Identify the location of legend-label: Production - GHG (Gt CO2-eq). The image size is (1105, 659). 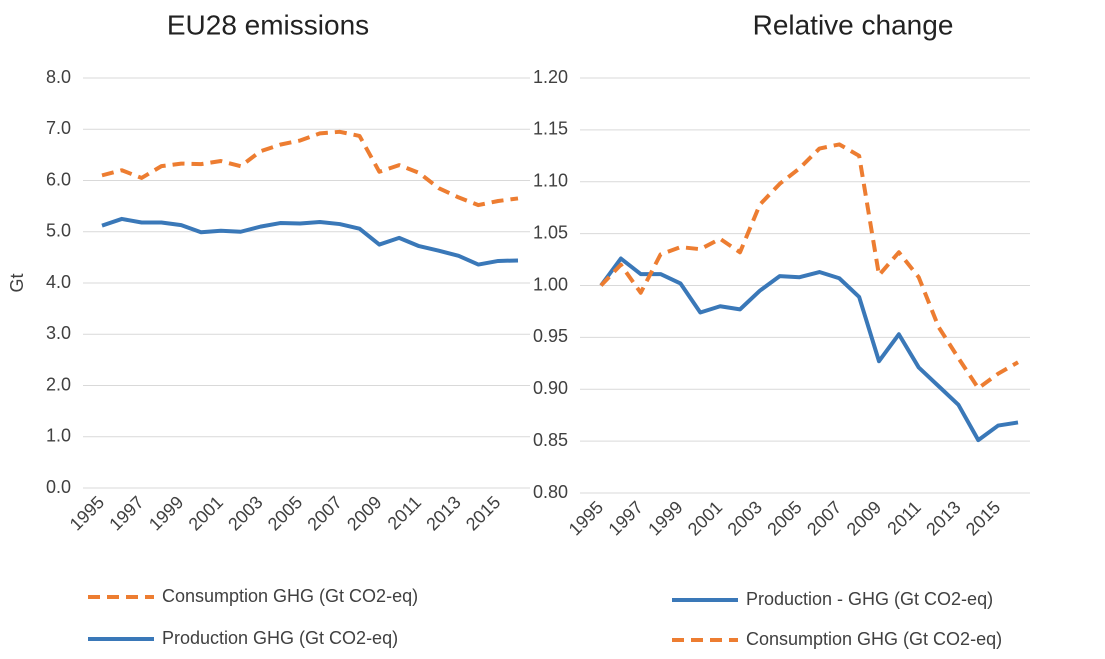
(869, 599).